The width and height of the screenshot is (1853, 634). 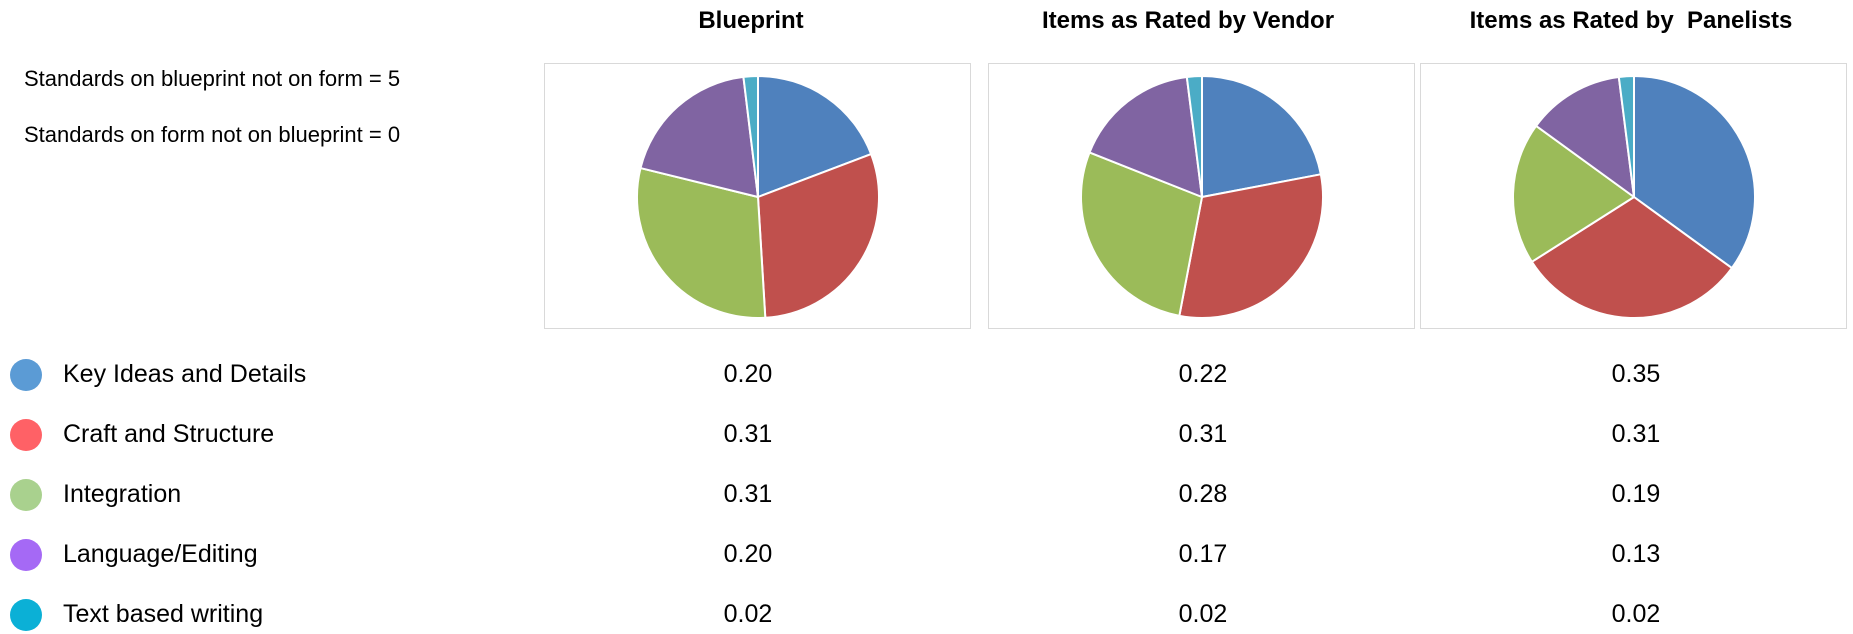 I want to click on legend-item-key-ideas: Key Ideas and Details, so click(x=190, y=374).